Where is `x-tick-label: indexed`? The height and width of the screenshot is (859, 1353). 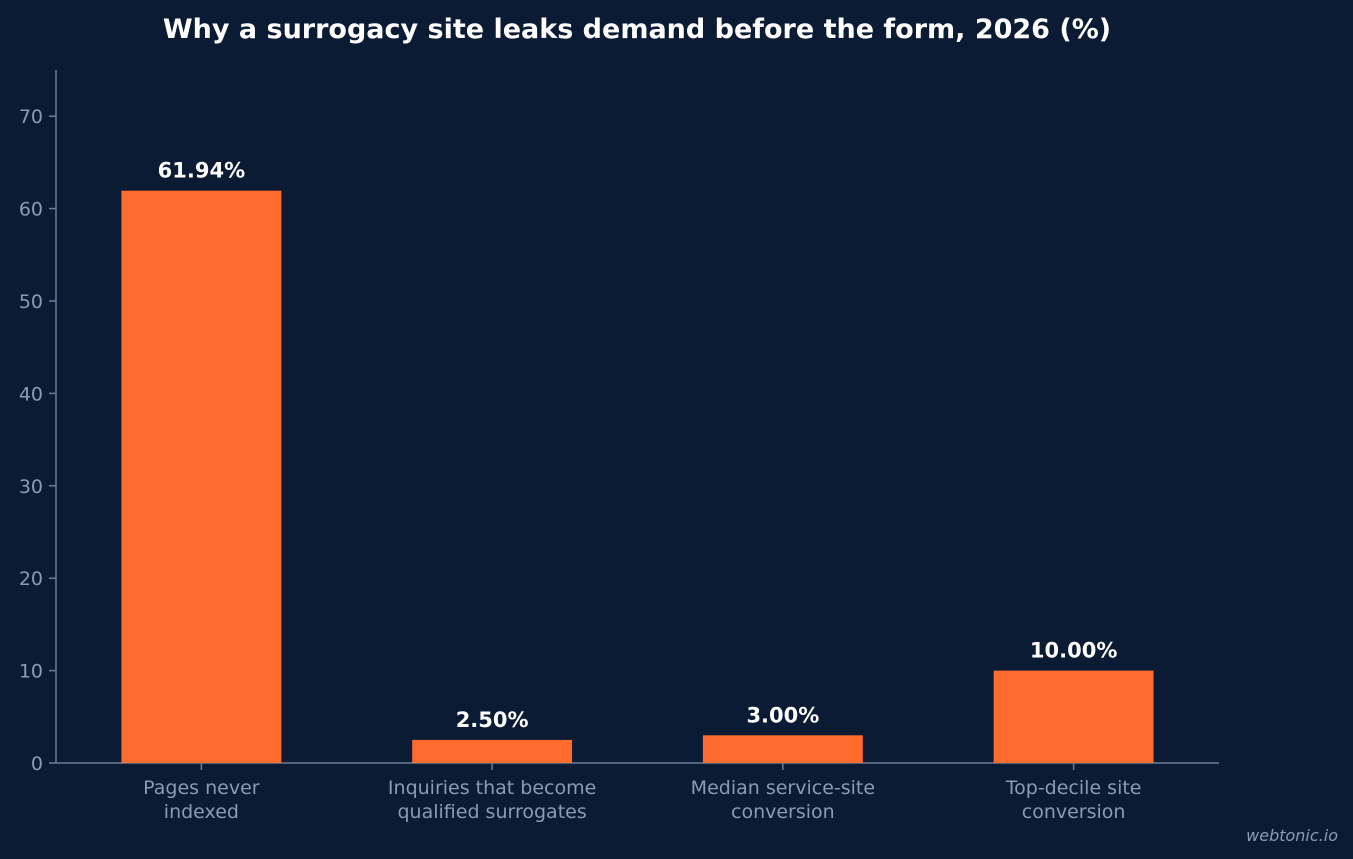 x-tick-label: indexed is located at coordinates (201, 812).